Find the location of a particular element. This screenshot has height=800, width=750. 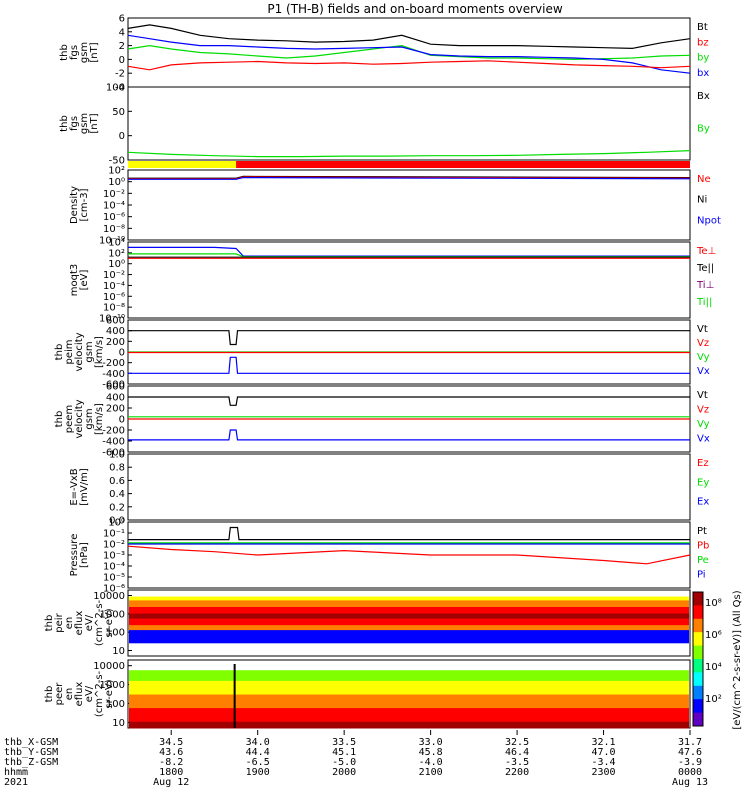

xaxis-tick-label: 33.5 is located at coordinates (344, 742).